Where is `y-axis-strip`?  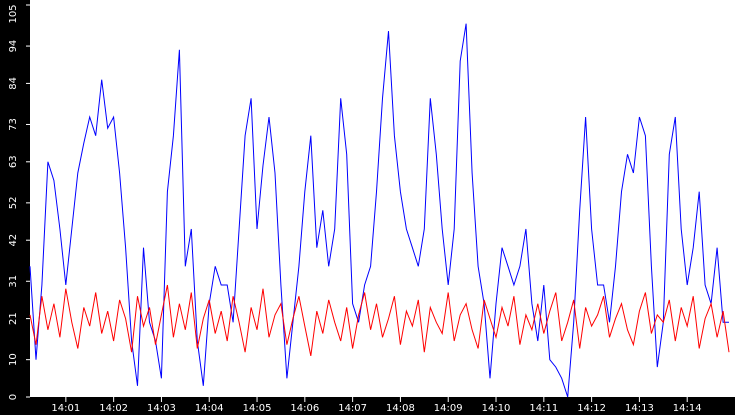
y-axis-strip is located at coordinates (15, 207).